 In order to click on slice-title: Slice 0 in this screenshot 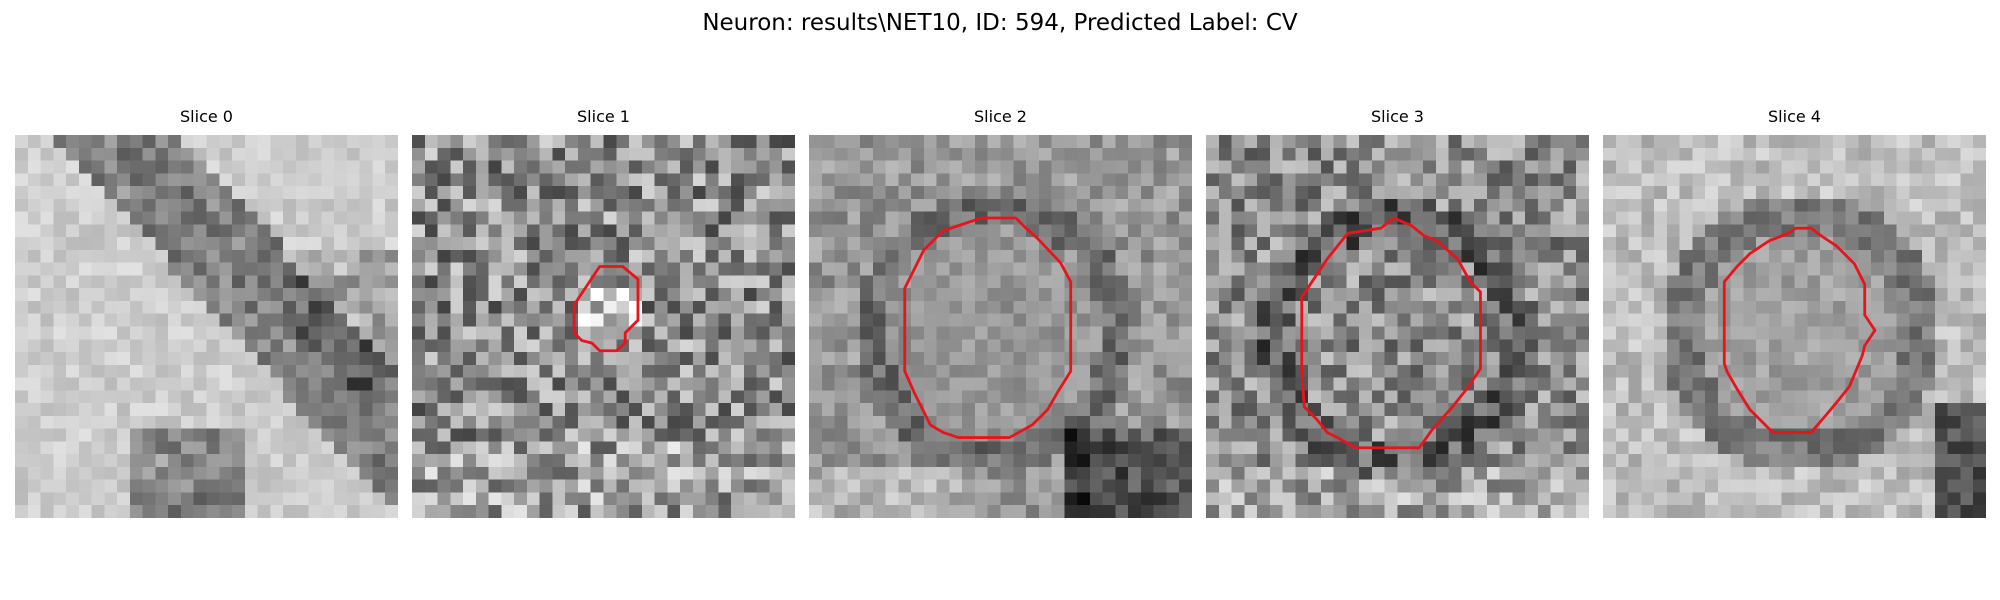, I will do `click(206, 116)`.